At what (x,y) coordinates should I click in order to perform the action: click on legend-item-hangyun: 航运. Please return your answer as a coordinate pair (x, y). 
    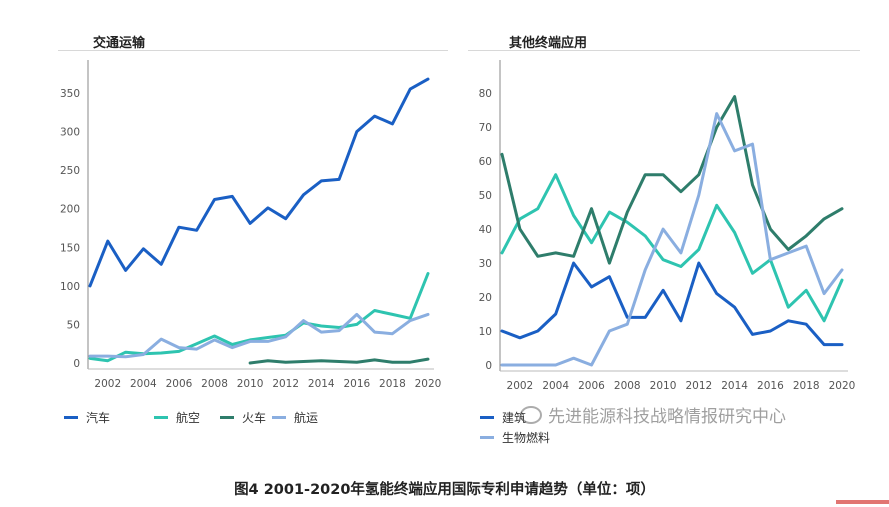
    Looking at the image, I should click on (295, 417).